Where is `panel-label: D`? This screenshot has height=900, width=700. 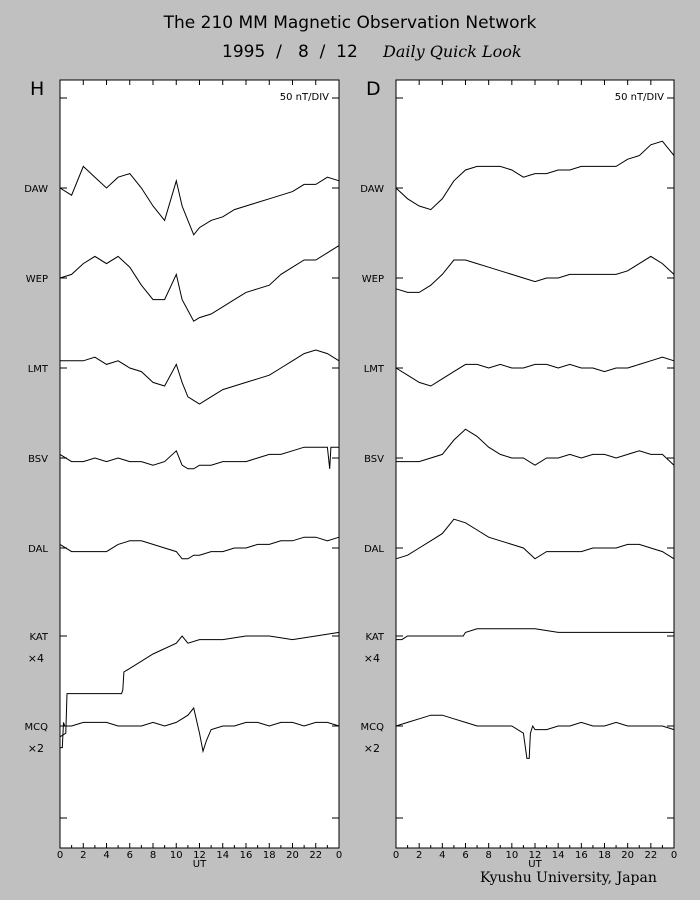
panel-label: D is located at coordinates (373, 89).